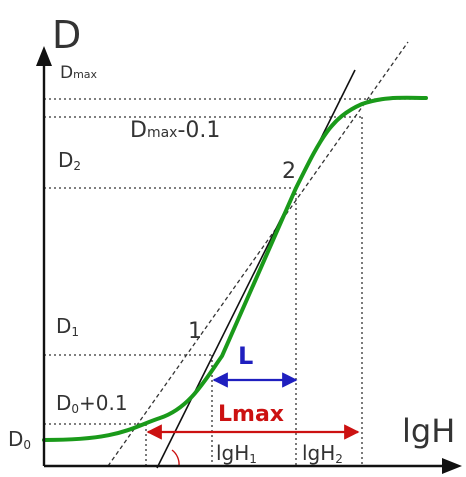 This screenshot has height=477, width=466. Describe the element at coordinates (69, 160) in the screenshot. I see `label-d2: D2` at that location.